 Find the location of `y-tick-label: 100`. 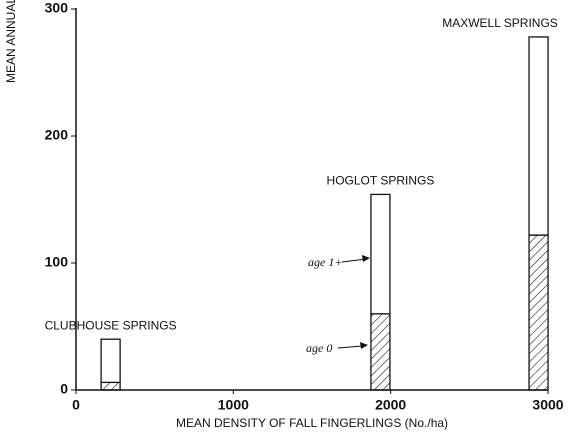

y-tick-label: 100 is located at coordinates (57, 262).